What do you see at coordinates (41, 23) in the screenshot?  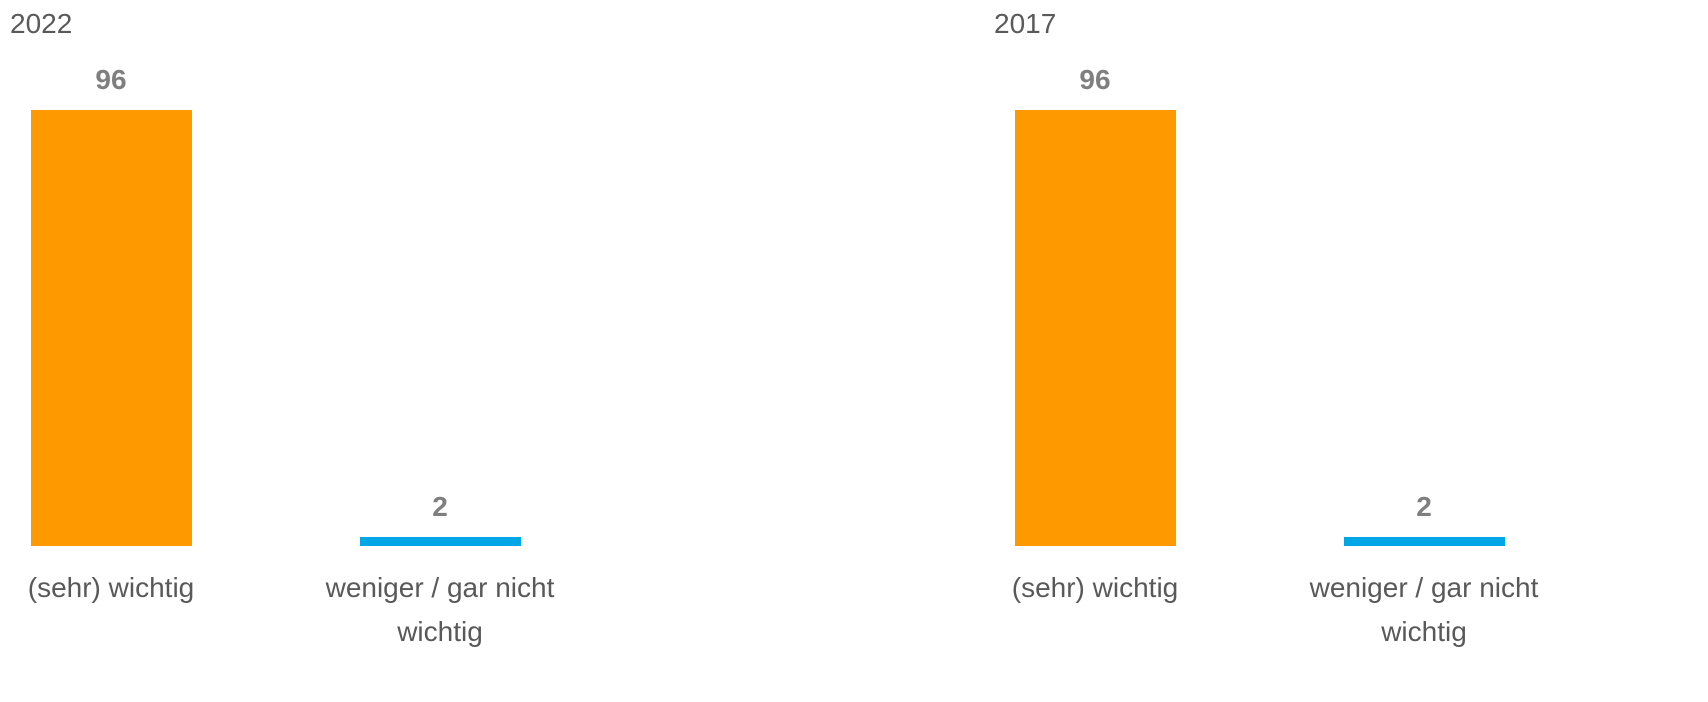 I see `chart-title: 2022` at bounding box center [41, 23].